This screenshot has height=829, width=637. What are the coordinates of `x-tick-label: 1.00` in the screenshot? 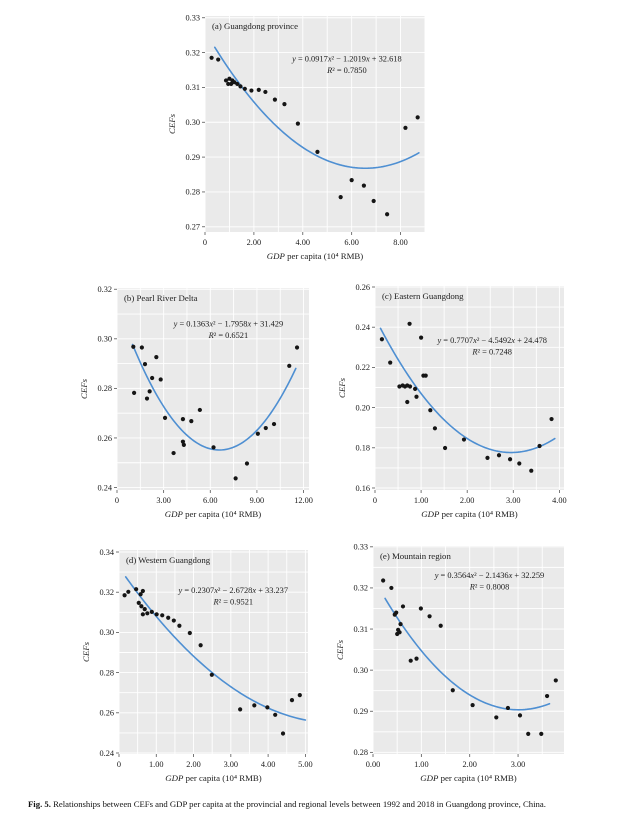 It's located at (156, 764).